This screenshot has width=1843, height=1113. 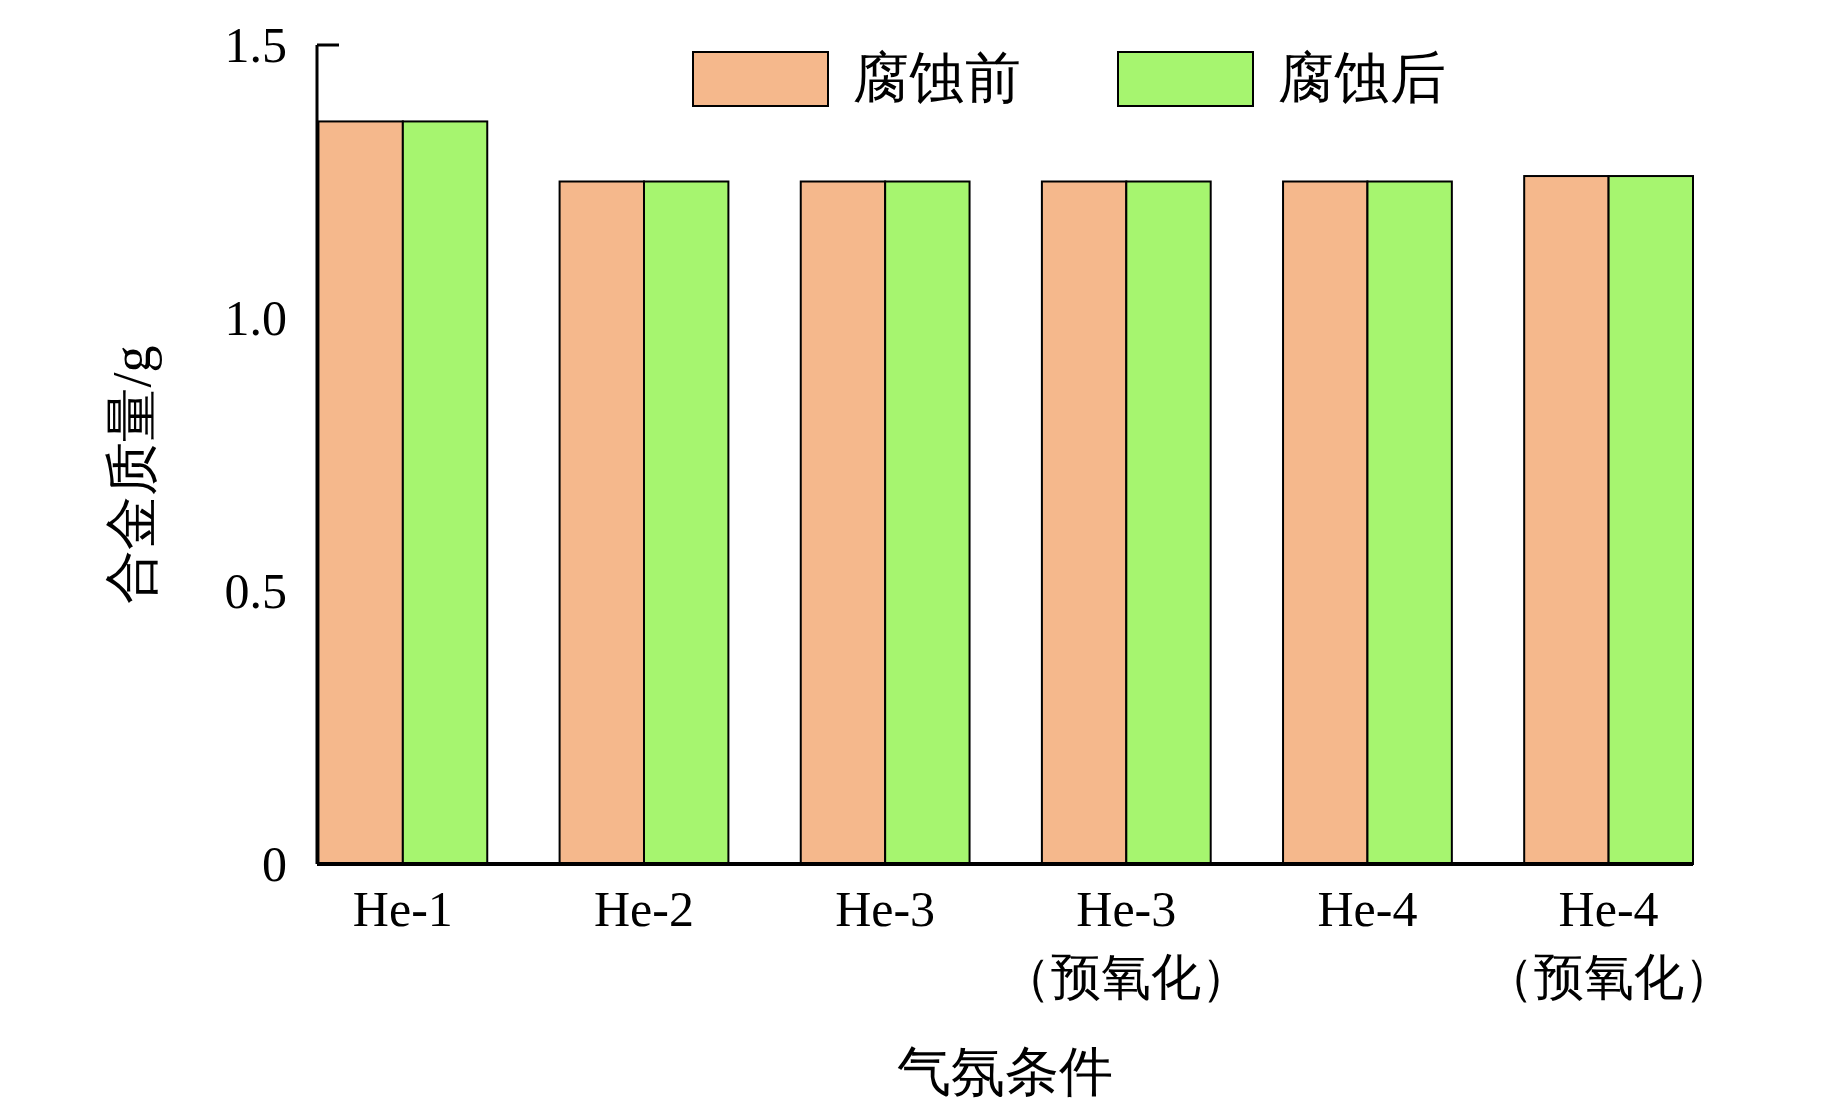 What do you see at coordinates (937, 78) in the screenshot?
I see `legend-label: 腐蚀前` at bounding box center [937, 78].